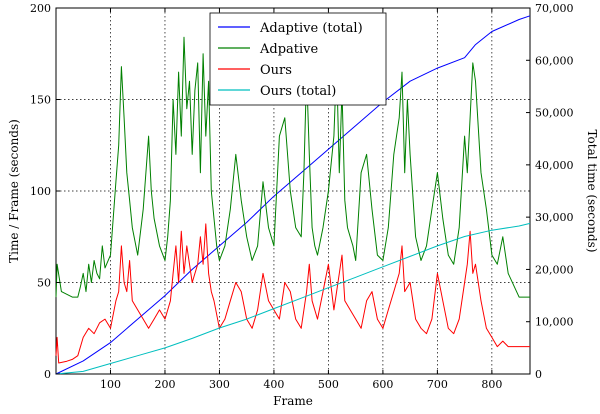 The width and height of the screenshot is (600, 414). Describe the element at coordinates (44, 283) in the screenshot. I see `y-tick-label-left: 50` at that location.